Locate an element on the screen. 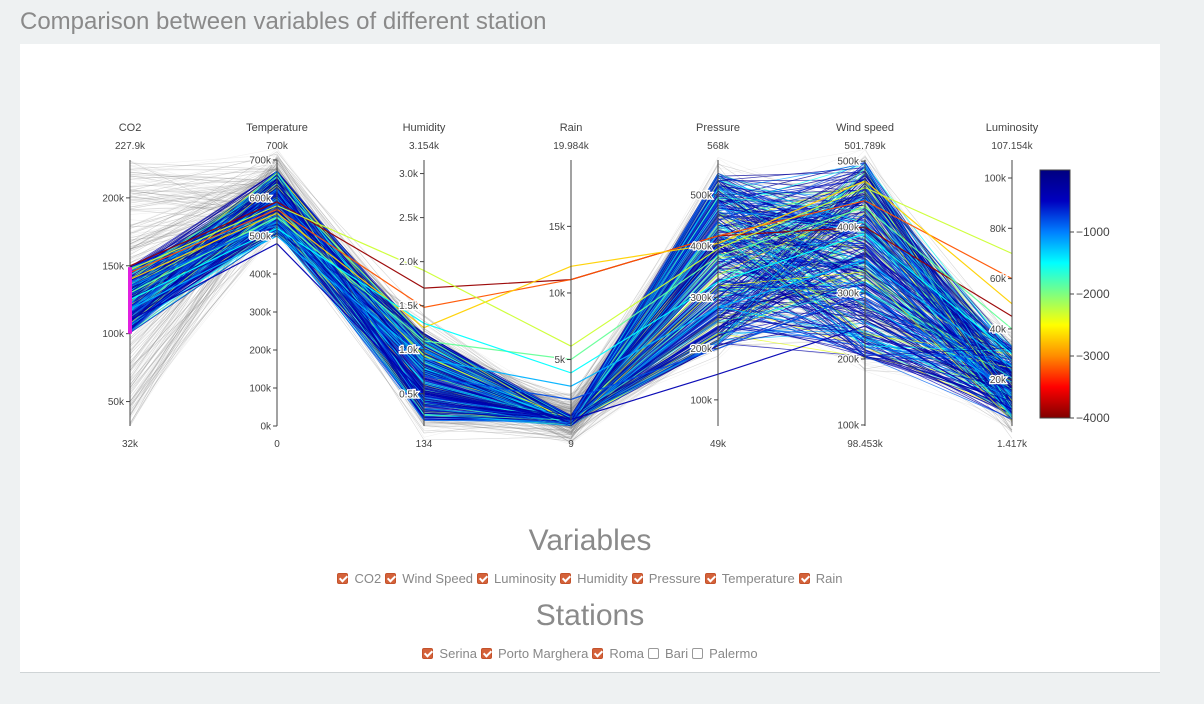  axis-tick-label: 700k is located at coordinates (260, 161).